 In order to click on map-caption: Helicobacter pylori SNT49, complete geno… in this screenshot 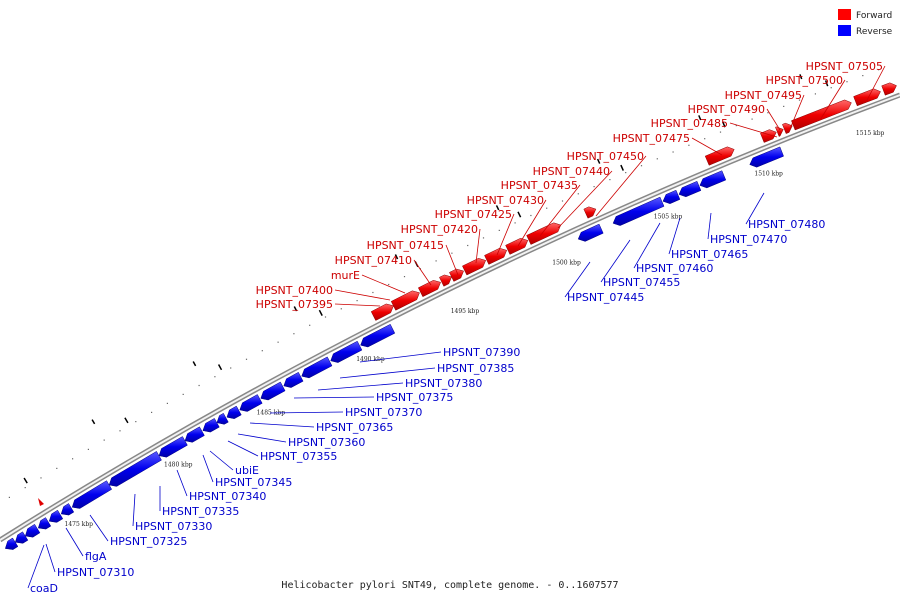, I will do `click(449, 585)`.